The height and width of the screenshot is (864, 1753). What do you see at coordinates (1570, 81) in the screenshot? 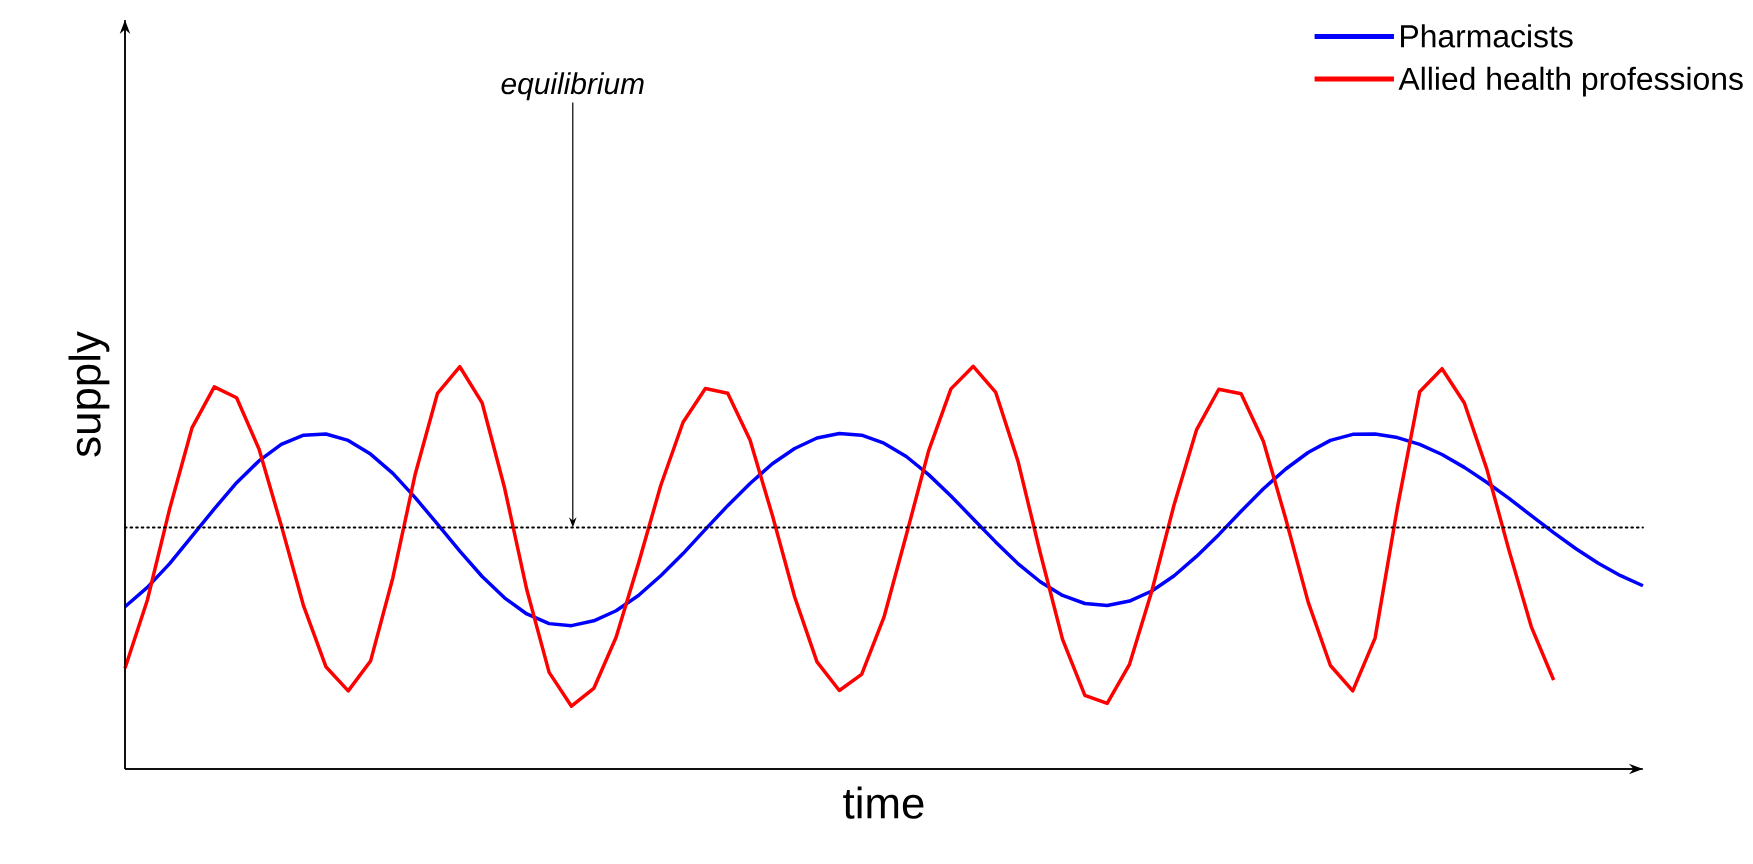
I see `legend-label: Allied health professions` at bounding box center [1570, 81].